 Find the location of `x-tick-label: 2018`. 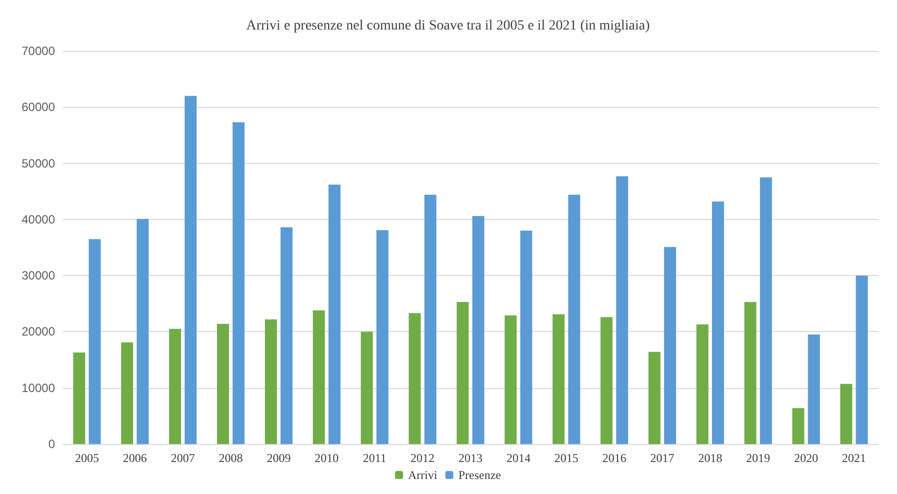

x-tick-label: 2018 is located at coordinates (710, 458).